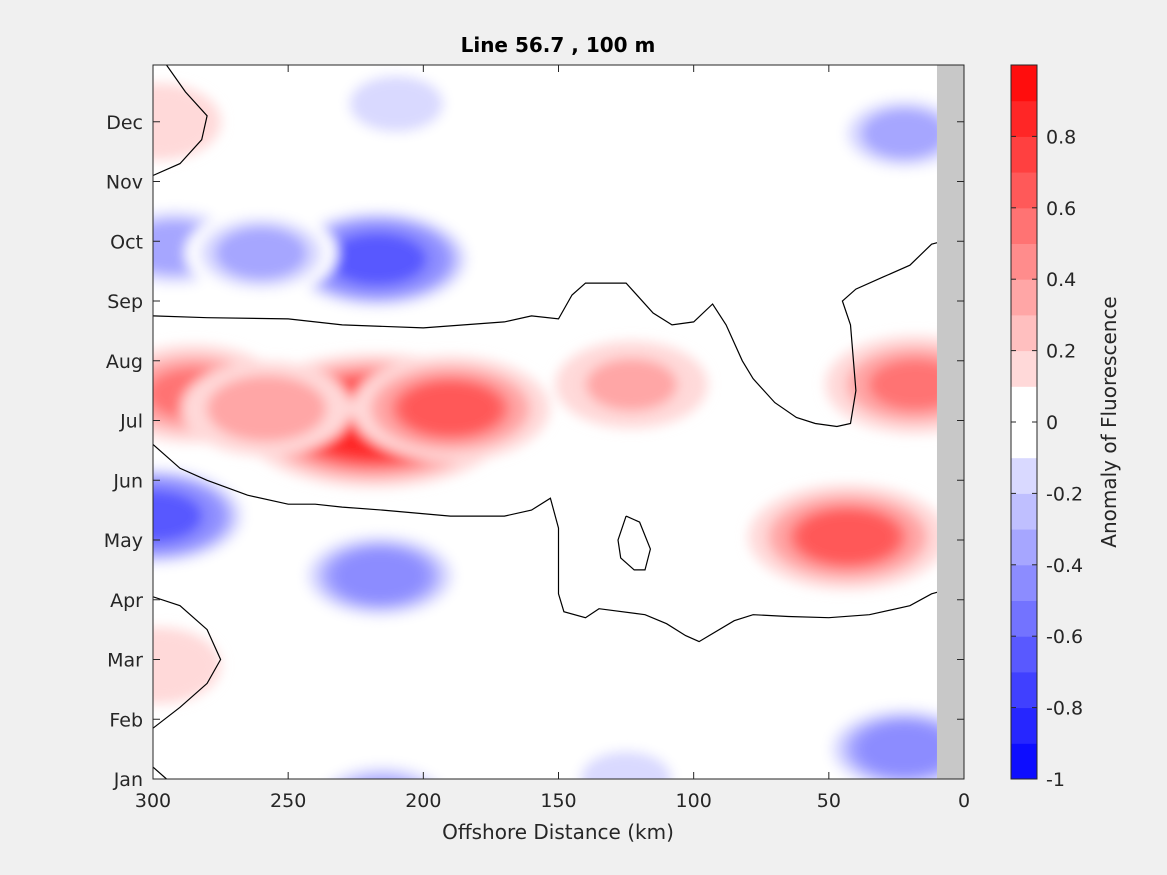 The height and width of the screenshot is (875, 1167). Describe the element at coordinates (1064, 709) in the screenshot. I see `colorbar-tick-label: -0.8` at that location.